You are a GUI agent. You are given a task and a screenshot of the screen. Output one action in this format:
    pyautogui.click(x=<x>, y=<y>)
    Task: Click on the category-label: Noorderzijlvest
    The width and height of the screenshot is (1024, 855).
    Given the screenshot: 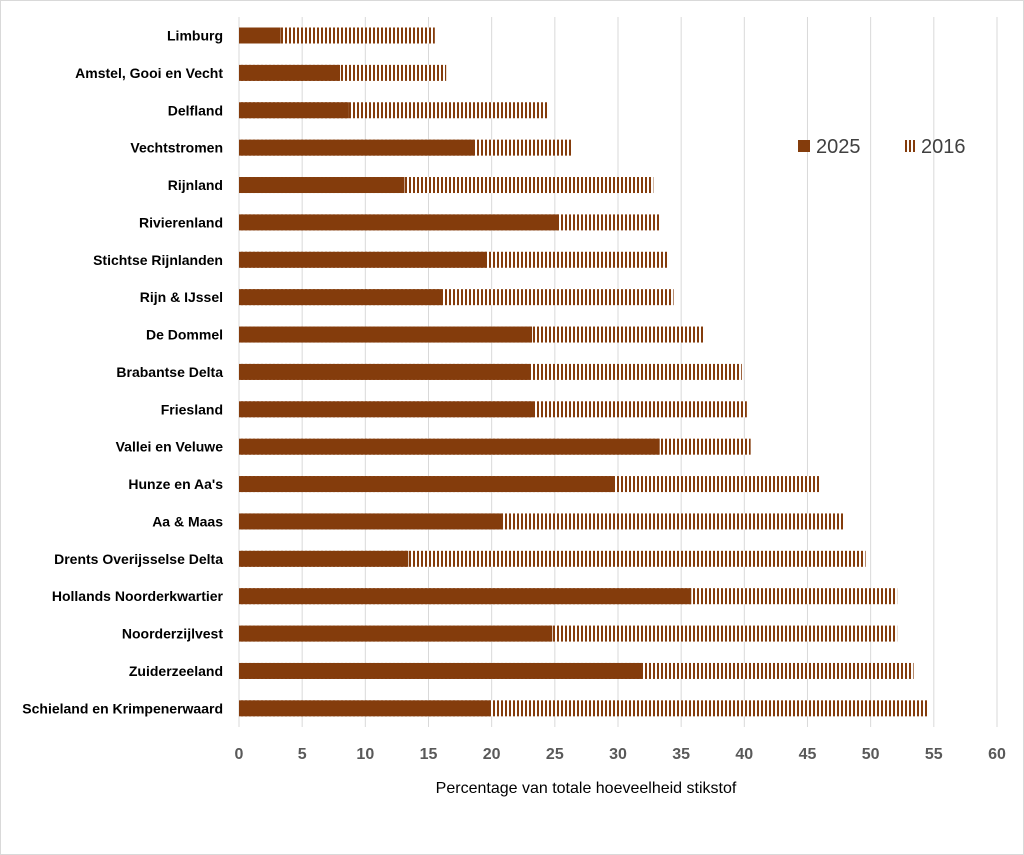 What is the action you would take?
    pyautogui.click(x=172, y=634)
    